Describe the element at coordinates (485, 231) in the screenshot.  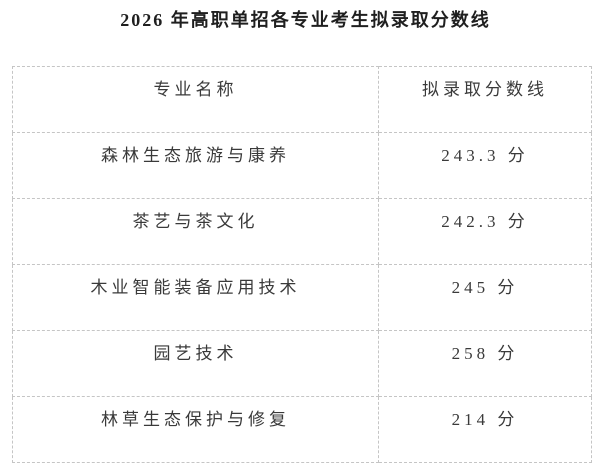
I see `score-cell: 242.3 分` at that location.